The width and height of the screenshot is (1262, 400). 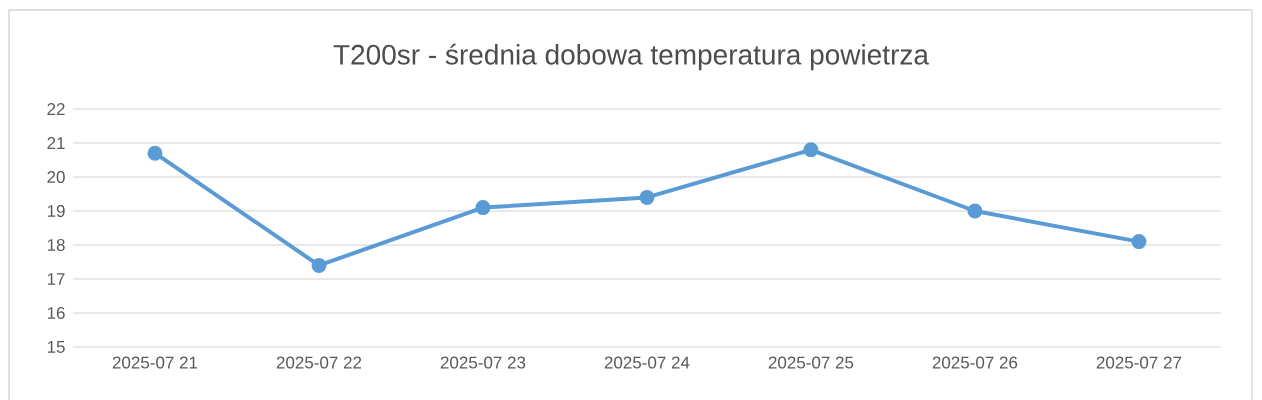 What do you see at coordinates (1139, 362) in the screenshot?
I see `x-tick-label: 2025-07 27` at bounding box center [1139, 362].